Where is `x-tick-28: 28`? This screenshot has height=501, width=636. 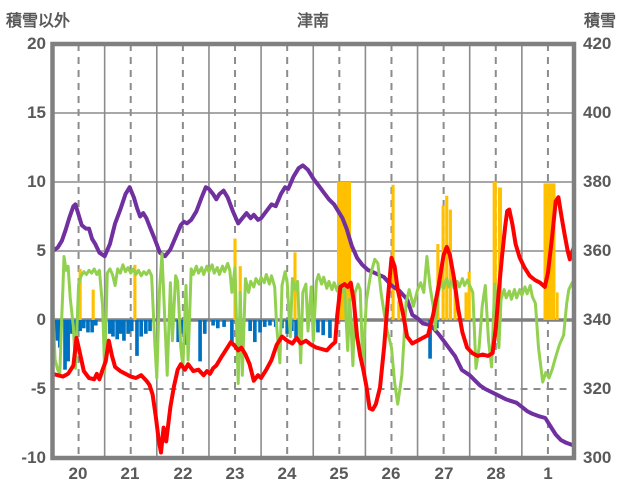
x-tick-28: 28 is located at coordinates (496, 473).